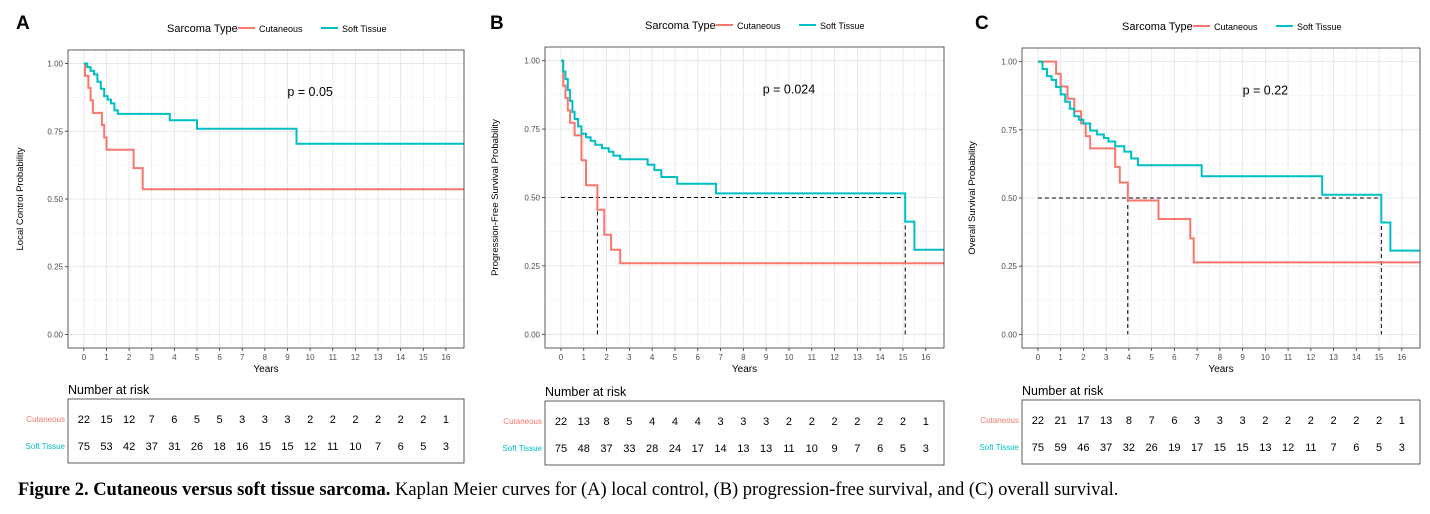 This screenshot has height=514, width=1430. Describe the element at coordinates (834, 449) in the screenshot. I see `risk-count: 9` at that location.